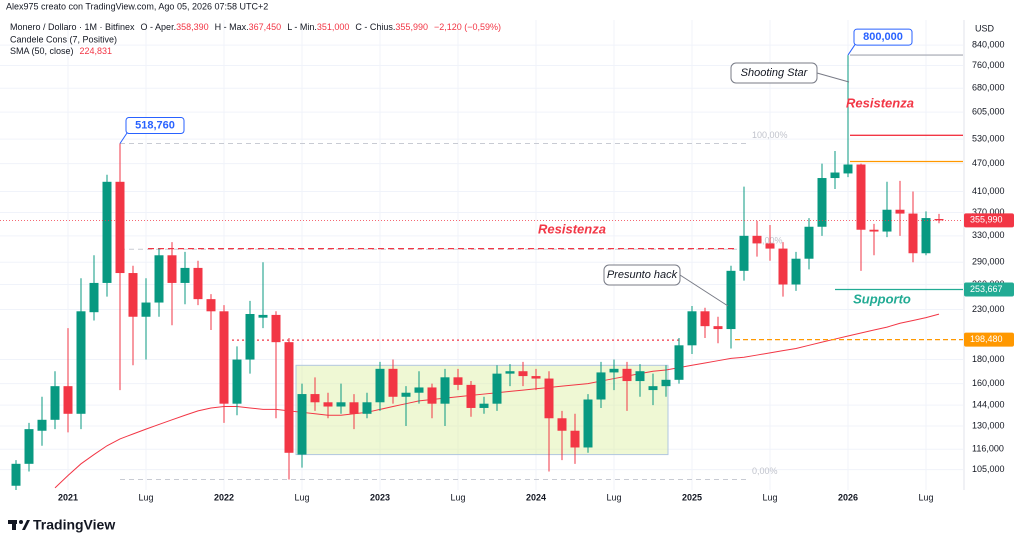 The height and width of the screenshot is (546, 1024). Describe the element at coordinates (536, 497) in the screenshot. I see `x-tick-label: 2024` at that location.